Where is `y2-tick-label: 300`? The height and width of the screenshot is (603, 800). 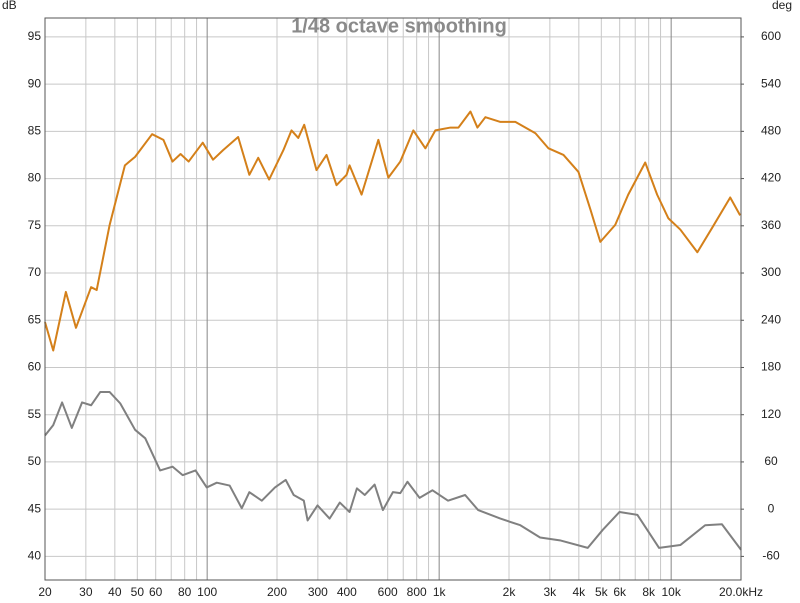 y2-tick-label: 300 is located at coordinates (771, 272).